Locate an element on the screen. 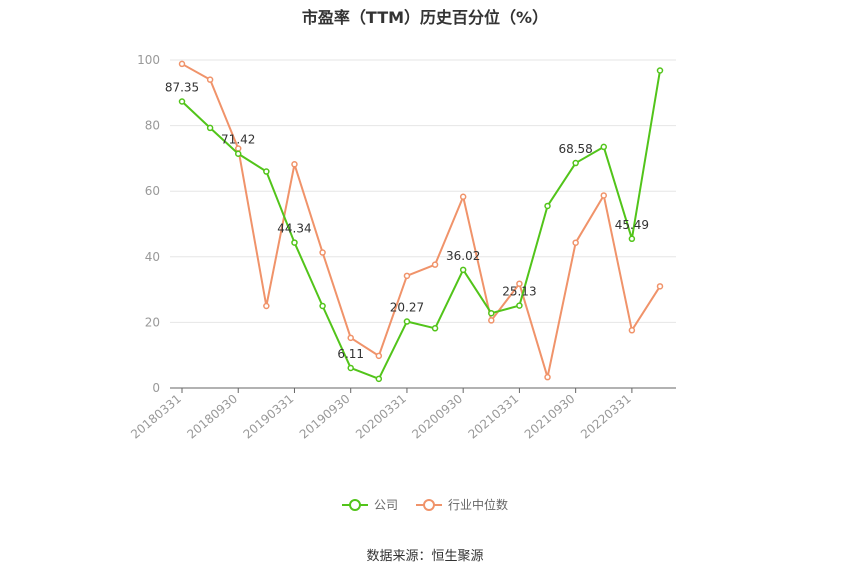 Image resolution: width=850 pixels, height=575 pixels. legend-swatch-company is located at coordinates (354, 505).